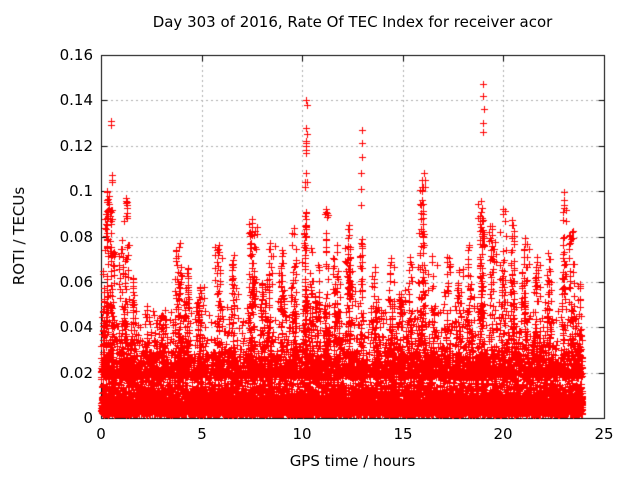 The width and height of the screenshot is (640, 480). I want to click on x-tick-label: 10, so click(302, 434).